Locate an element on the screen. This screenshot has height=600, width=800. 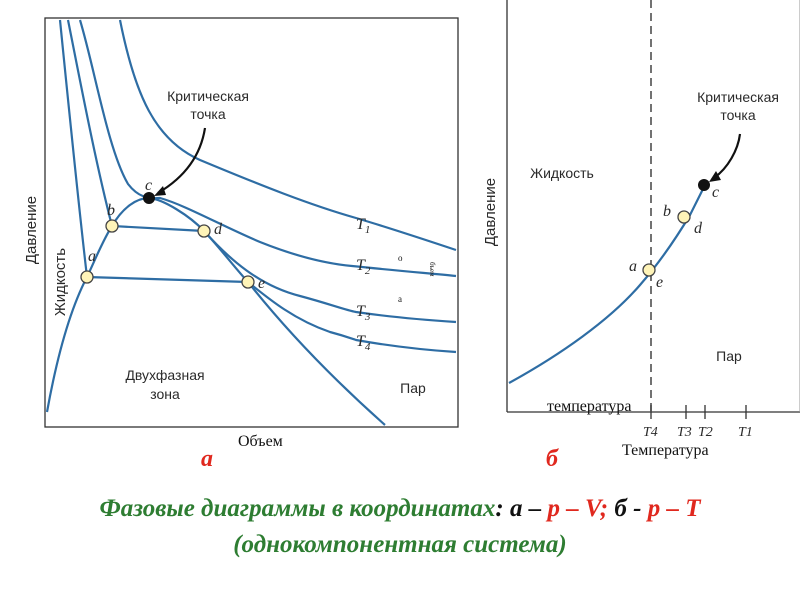
pv-critical-title-1: Критическая is located at coordinates (208, 96).